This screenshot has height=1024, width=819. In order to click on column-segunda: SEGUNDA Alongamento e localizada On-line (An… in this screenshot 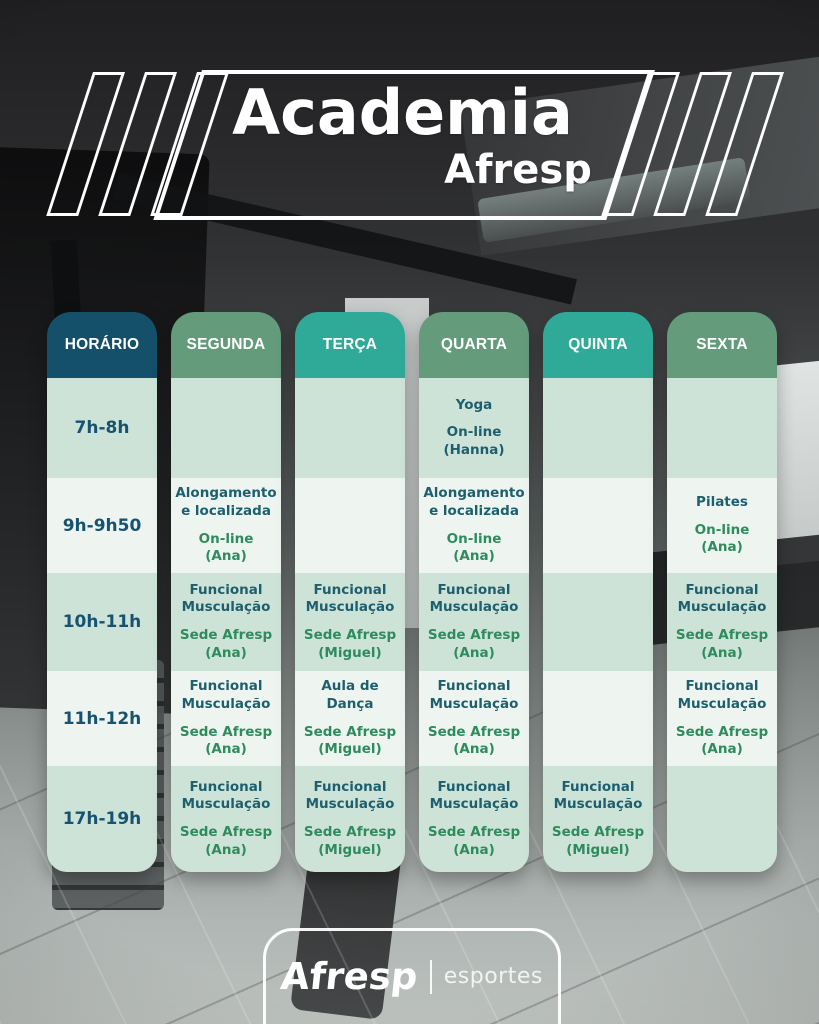, I will do `click(226, 592)`.